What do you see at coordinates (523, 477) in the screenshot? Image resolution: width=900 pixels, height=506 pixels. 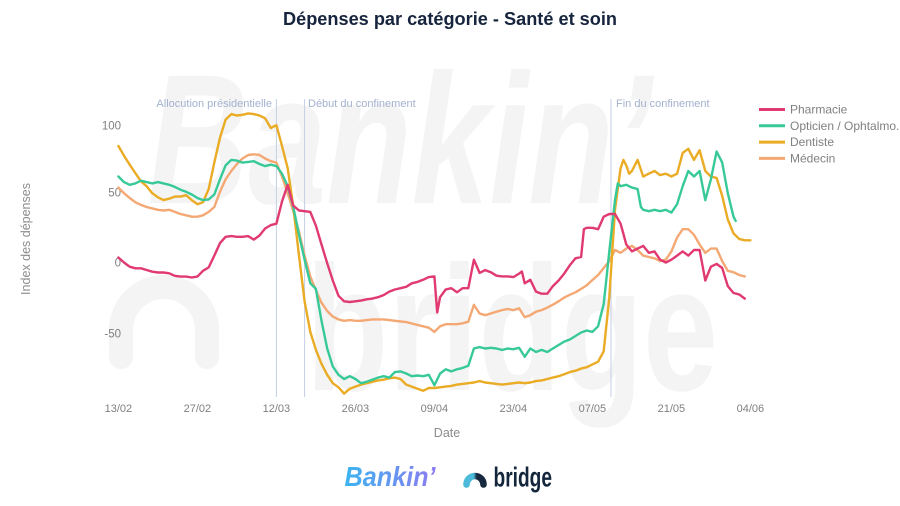 I see `svg-text: bridge` at bounding box center [523, 477].